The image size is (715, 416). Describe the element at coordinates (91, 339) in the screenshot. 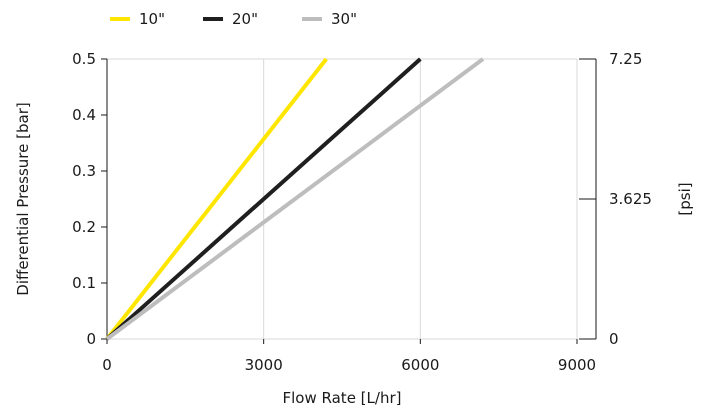

I see `y-tick-label: 0` at that location.